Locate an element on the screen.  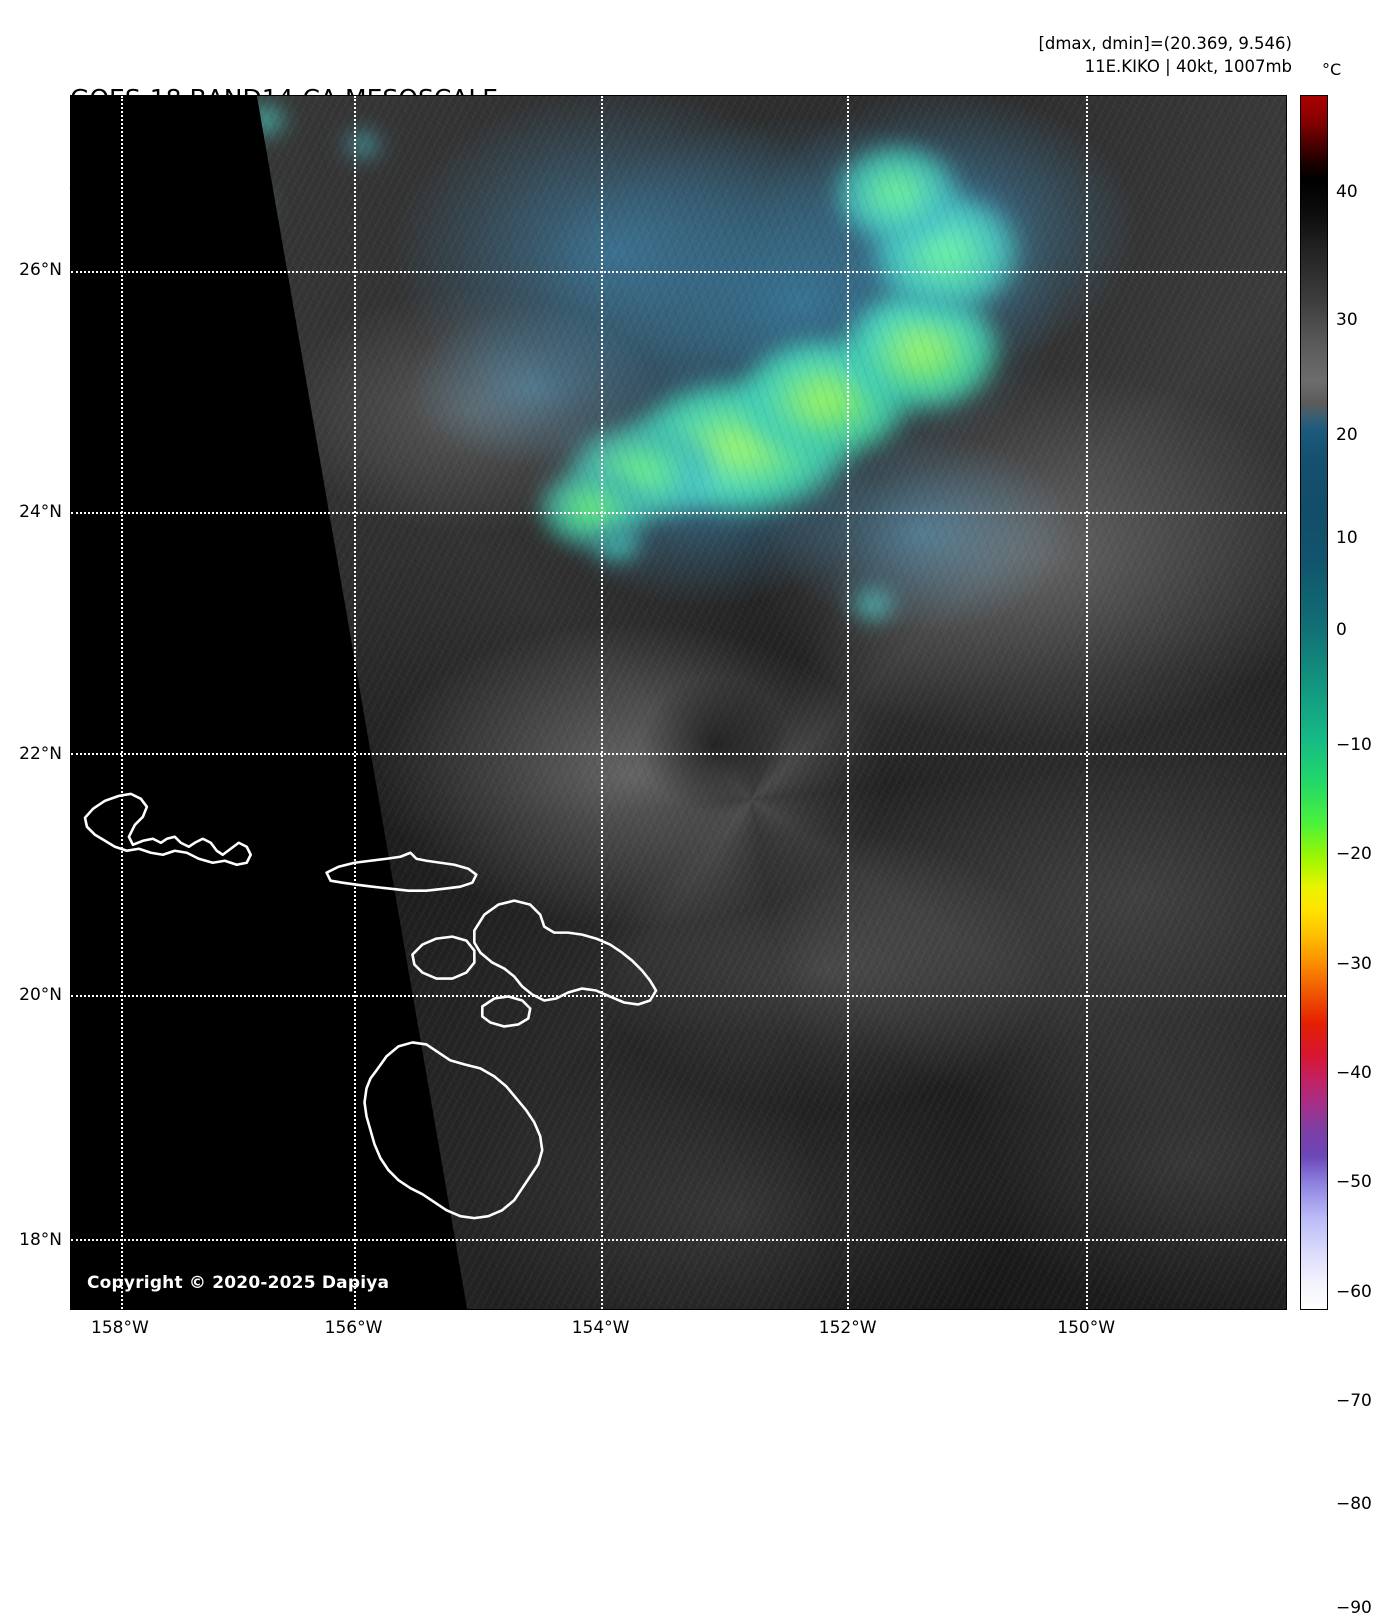
colorbar-tick-7: −30 is located at coordinates (1354, 963).